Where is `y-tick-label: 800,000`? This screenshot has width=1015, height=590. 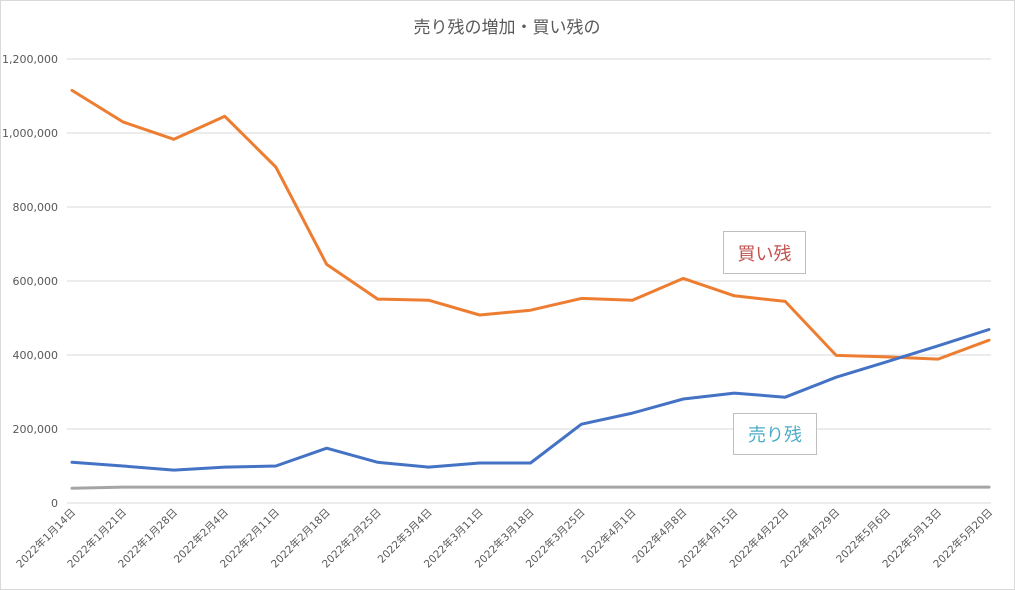 y-tick-label: 800,000 is located at coordinates (36, 207).